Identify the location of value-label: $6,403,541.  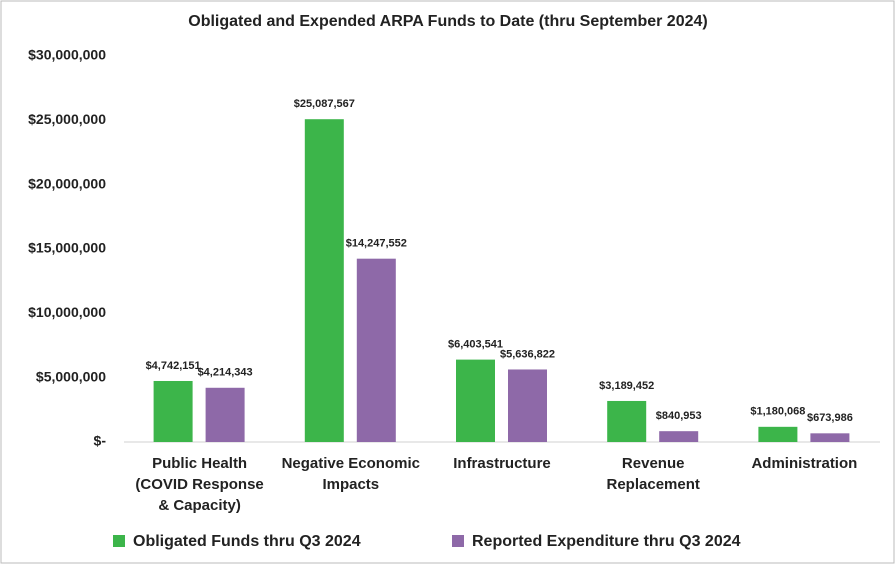
(475, 345).